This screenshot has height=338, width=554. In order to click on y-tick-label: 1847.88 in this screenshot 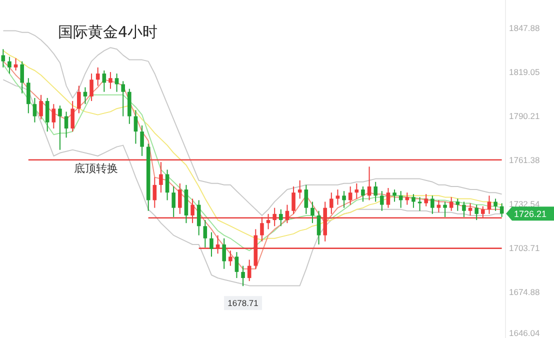, I will do `click(524, 27)`.